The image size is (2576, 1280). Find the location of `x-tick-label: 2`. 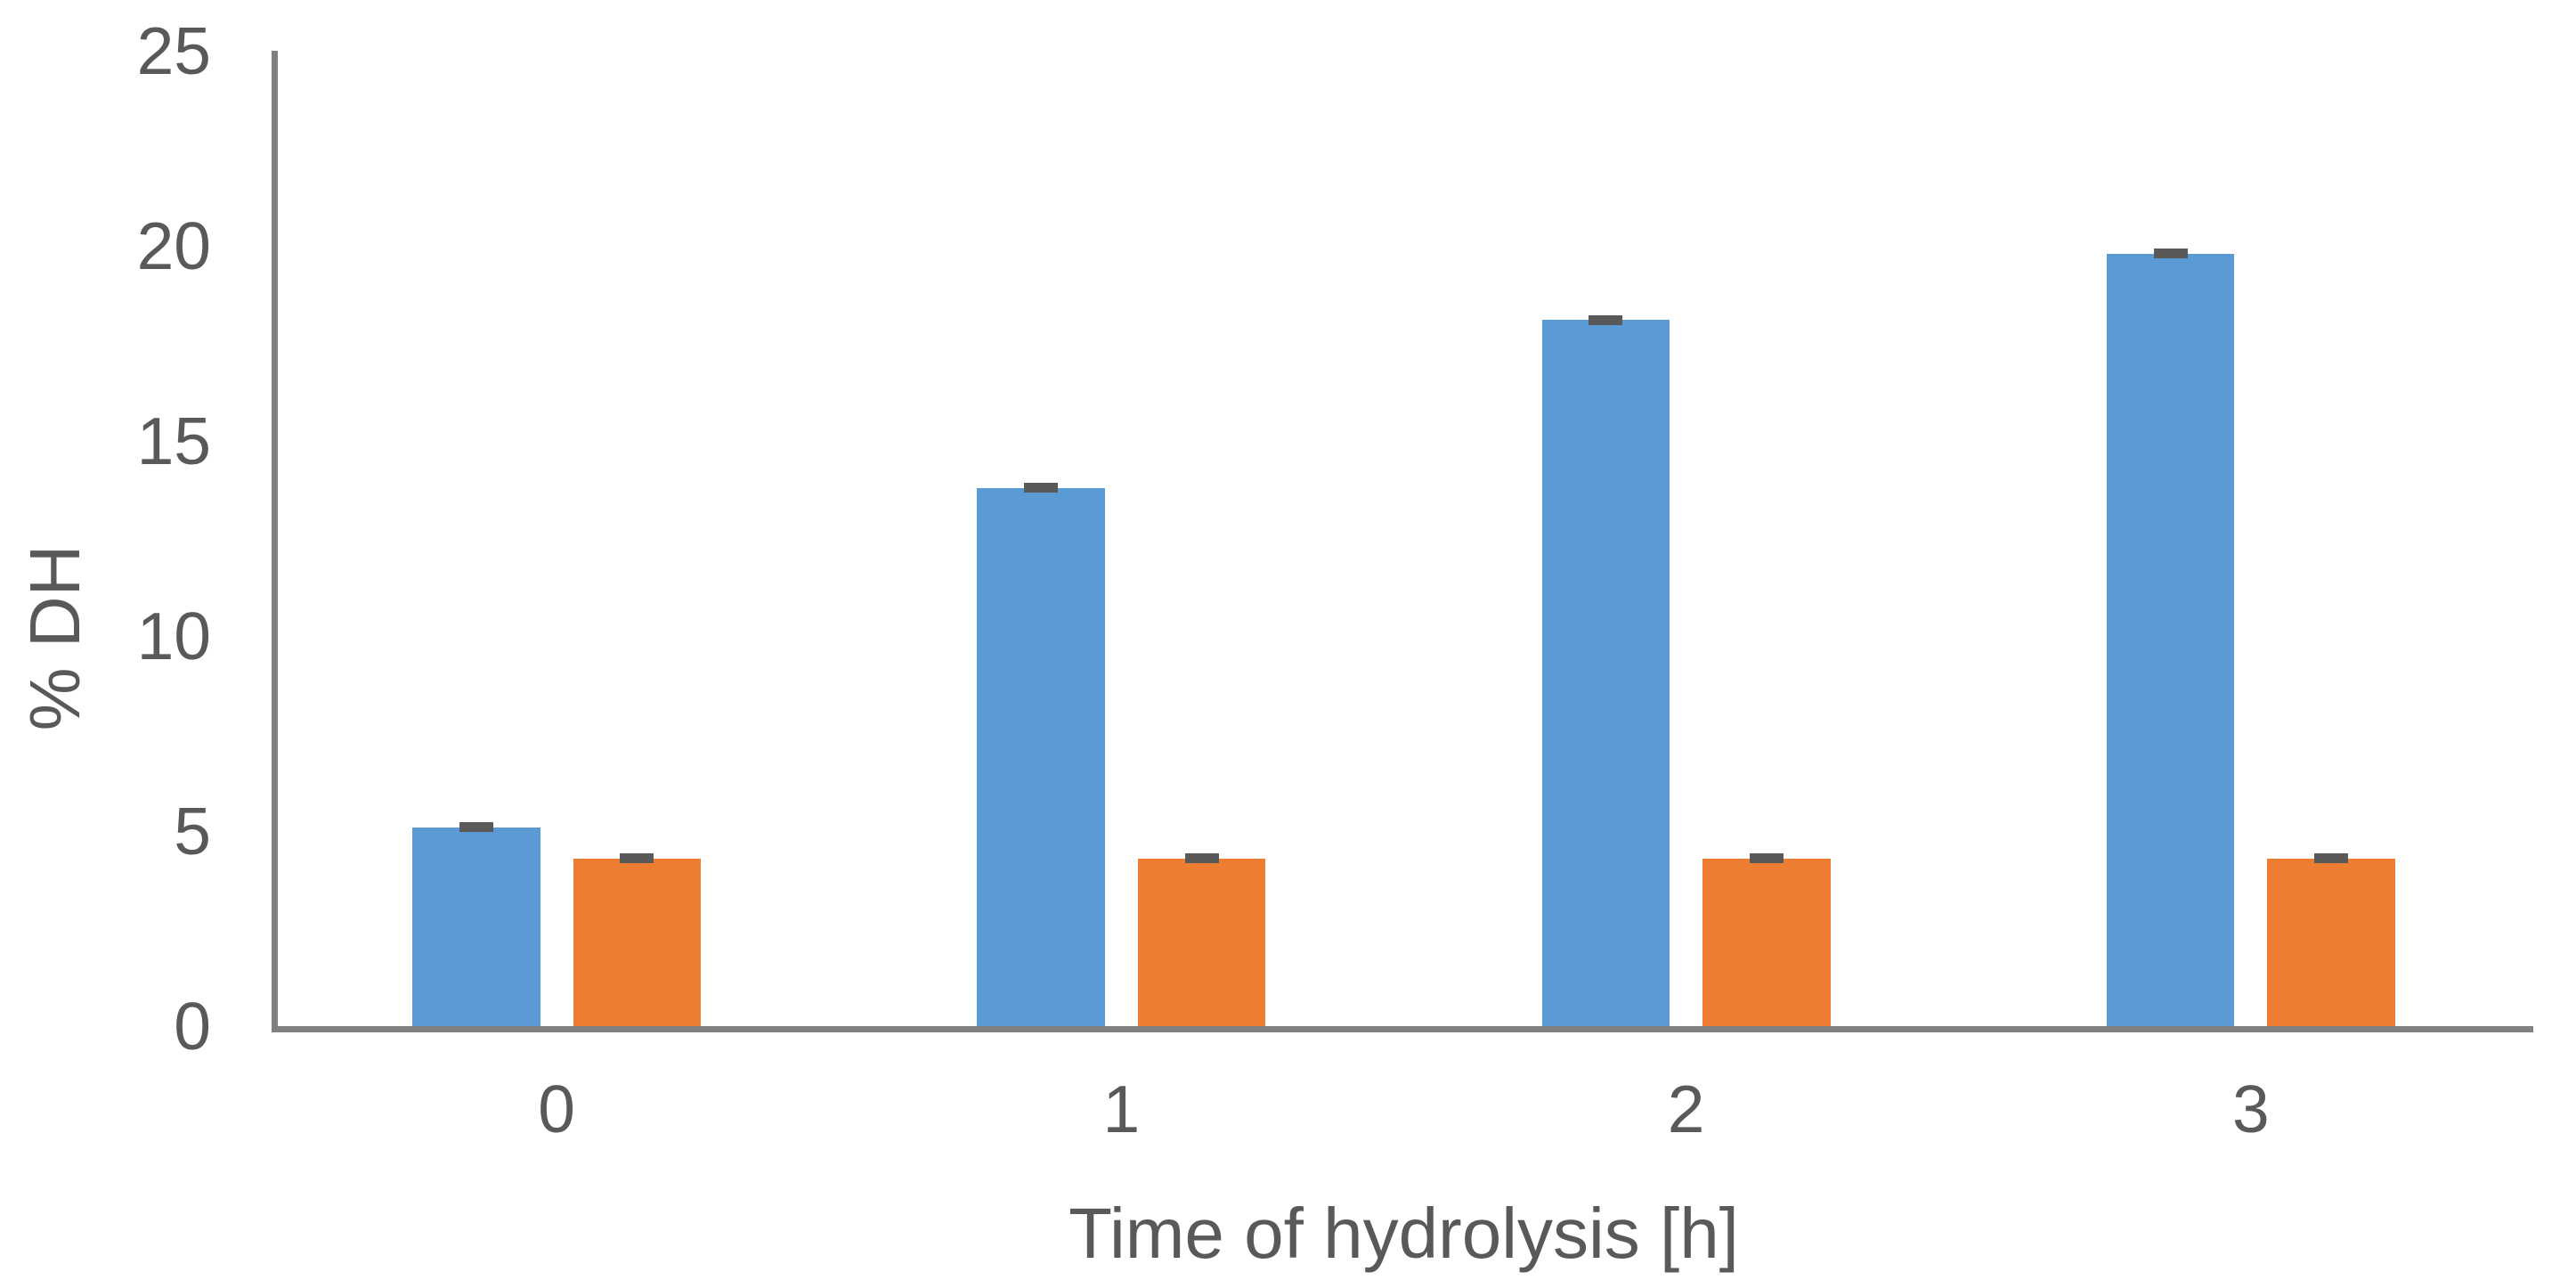

x-tick-label: 2 is located at coordinates (1686, 1109).